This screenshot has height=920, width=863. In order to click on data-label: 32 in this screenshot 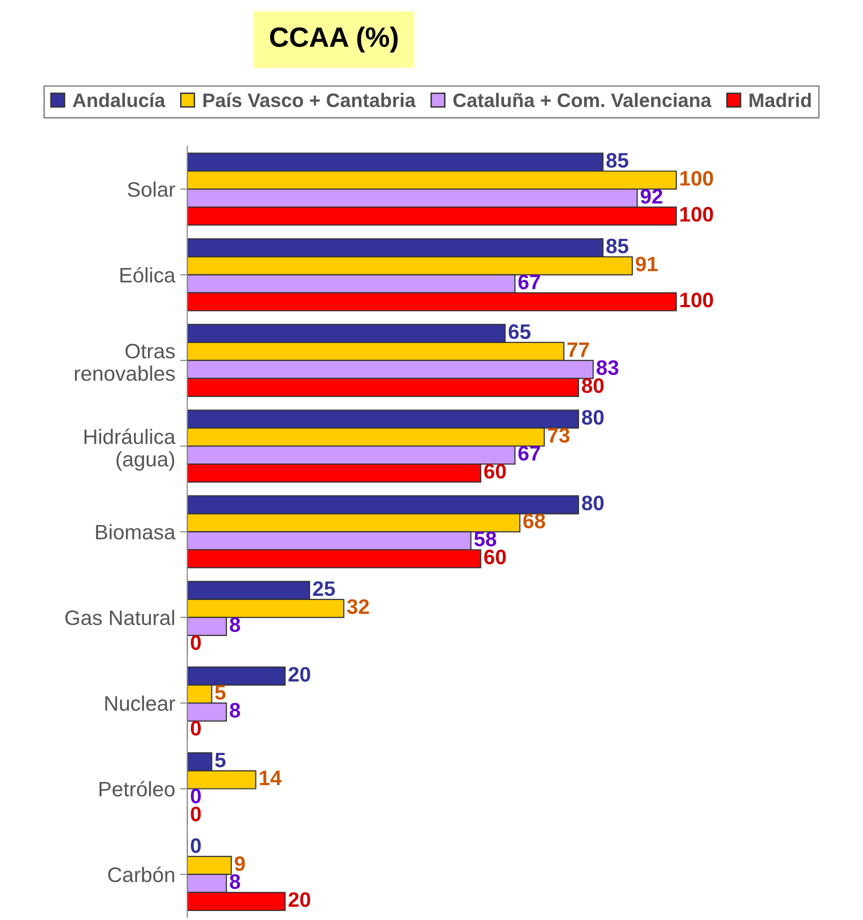, I will do `click(358, 606)`.